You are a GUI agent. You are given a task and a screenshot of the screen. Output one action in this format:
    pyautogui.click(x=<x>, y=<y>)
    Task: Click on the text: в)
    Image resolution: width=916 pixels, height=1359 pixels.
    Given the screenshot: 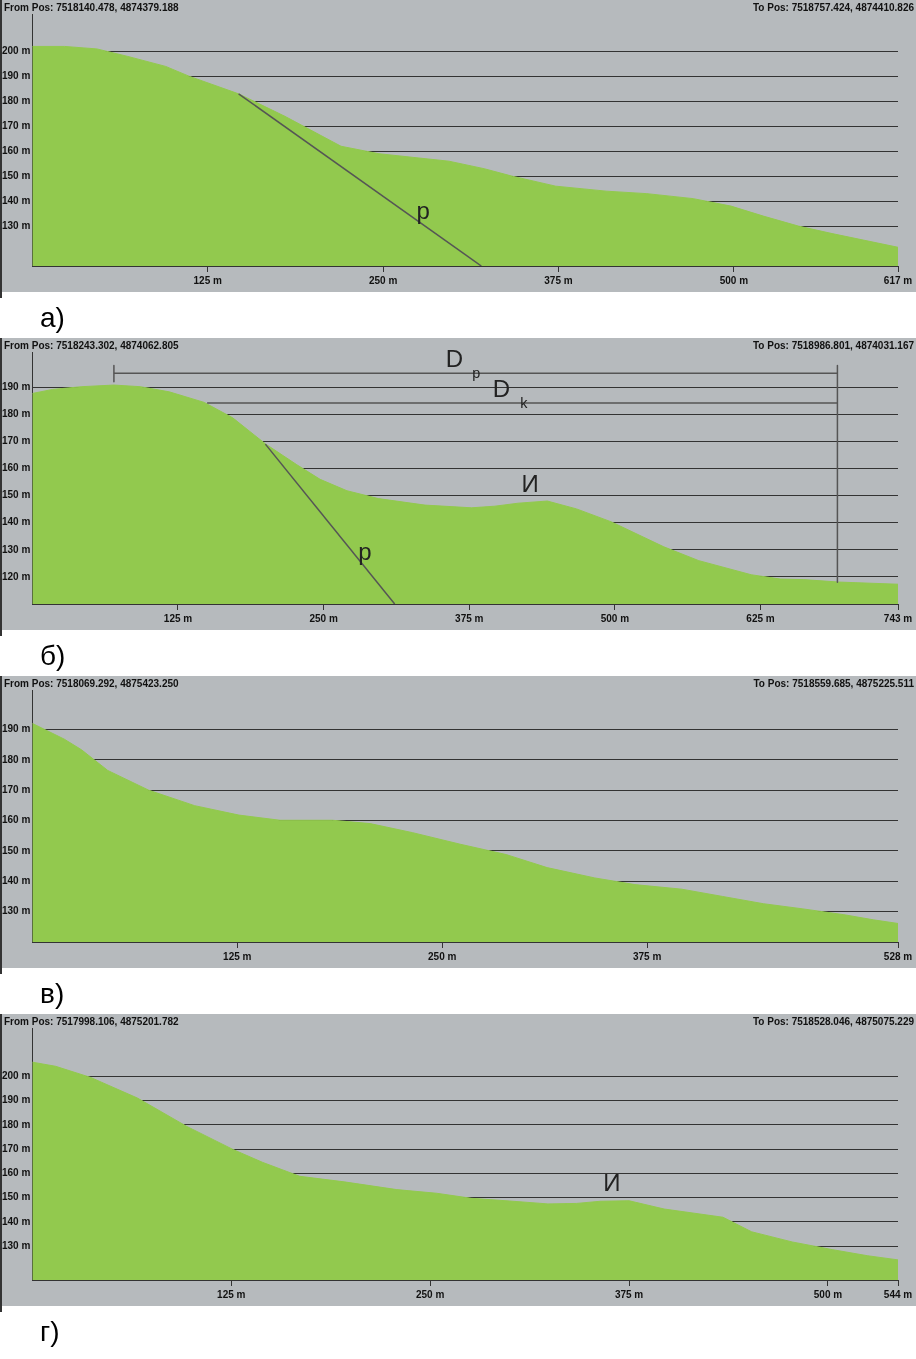 What is the action you would take?
    pyautogui.click(x=52, y=994)
    